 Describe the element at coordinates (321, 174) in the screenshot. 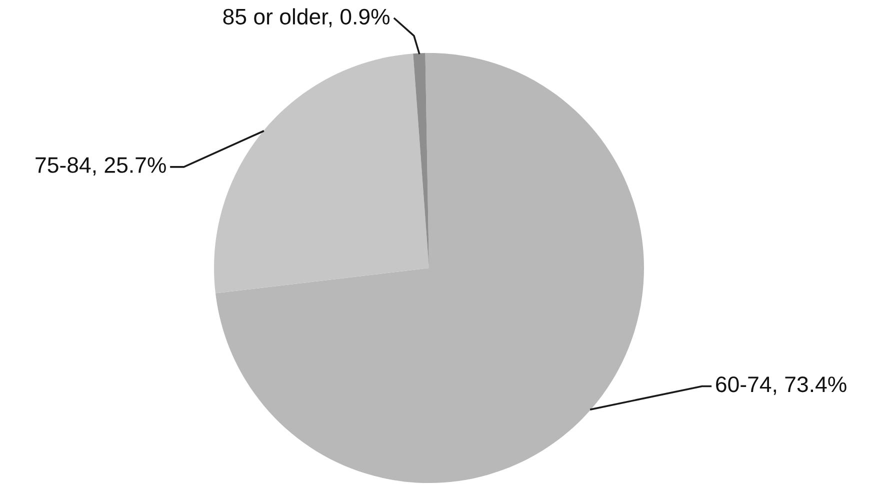

I see `pie-slice` at that location.